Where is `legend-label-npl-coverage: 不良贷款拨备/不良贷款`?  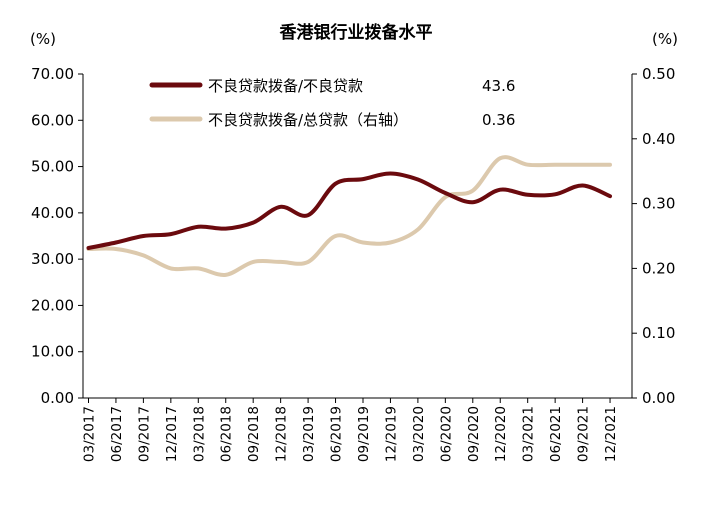
legend-label-npl-coverage: 不良贷款拨备/不良贷款 is located at coordinates (285, 86).